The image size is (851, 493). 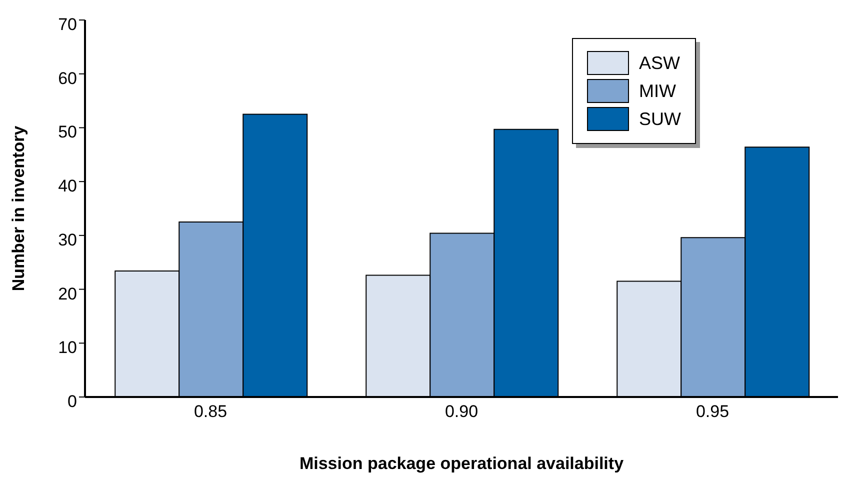 I want to click on y-axis-title: Number in inventory, so click(x=18, y=208).